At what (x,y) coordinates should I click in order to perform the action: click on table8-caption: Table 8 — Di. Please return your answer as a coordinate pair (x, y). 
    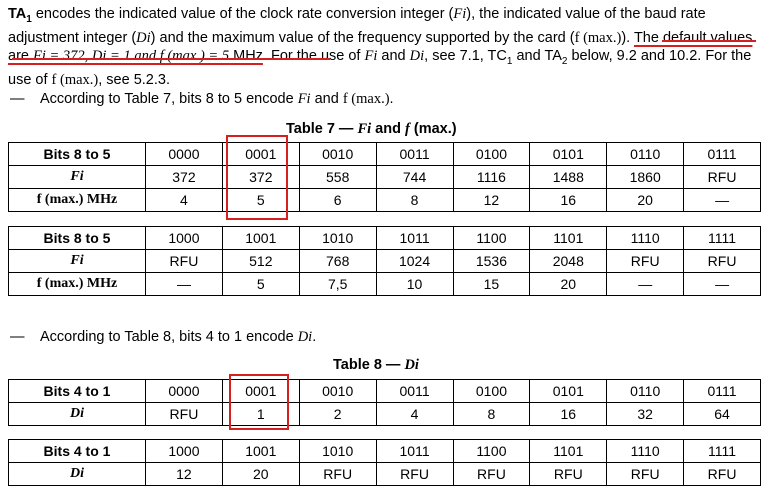
    Looking at the image, I should click on (376, 365).